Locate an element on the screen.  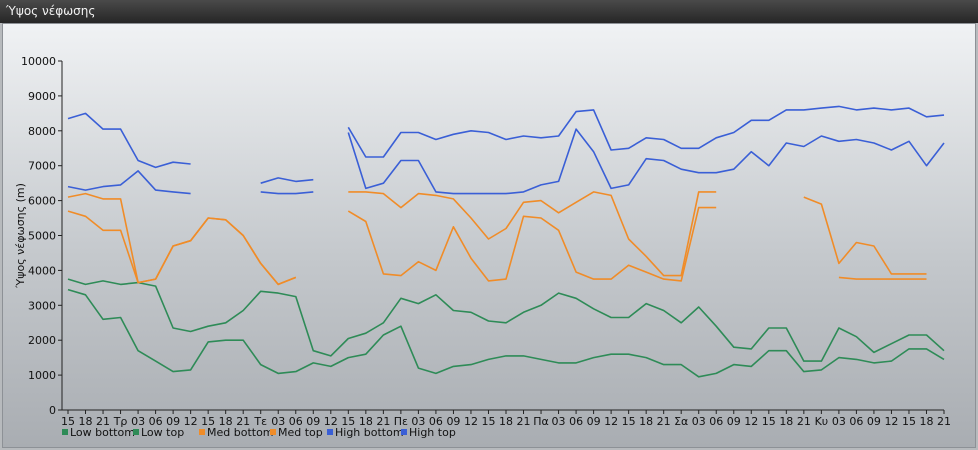
y-tick-label: 1000 is located at coordinates (42, 375).